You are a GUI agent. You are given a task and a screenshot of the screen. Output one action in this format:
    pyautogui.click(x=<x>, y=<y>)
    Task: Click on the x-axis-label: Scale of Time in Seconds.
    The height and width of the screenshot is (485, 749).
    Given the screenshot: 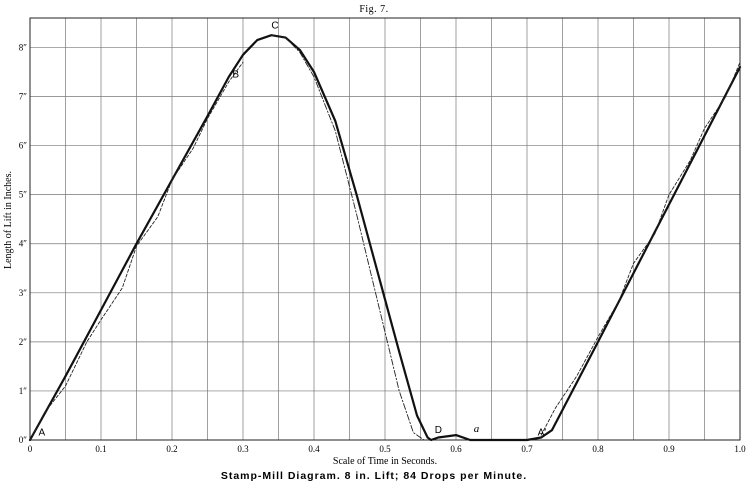 What is the action you would take?
    pyautogui.click(x=385, y=461)
    